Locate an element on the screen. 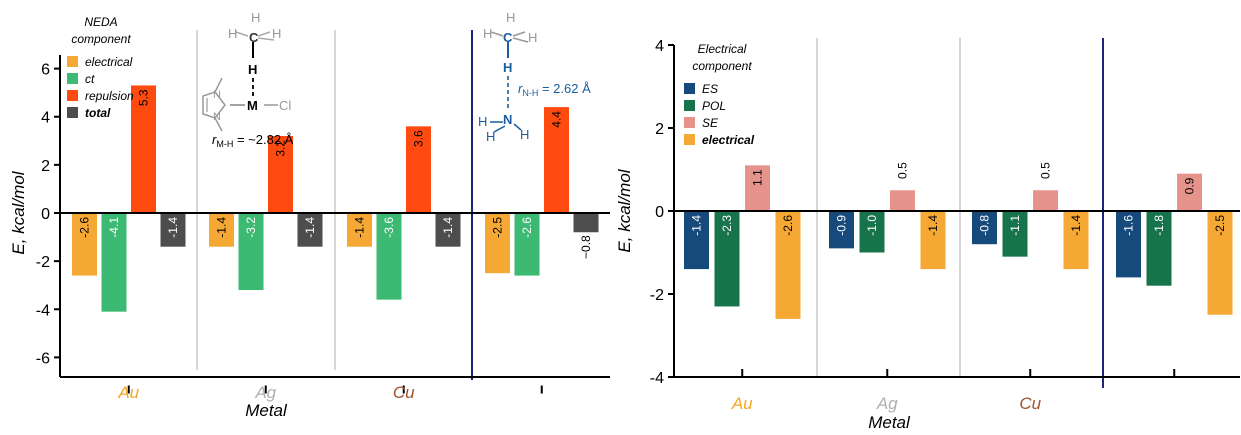 The height and width of the screenshot is (435, 1241). bar-ES-Au is located at coordinates (696, 240).